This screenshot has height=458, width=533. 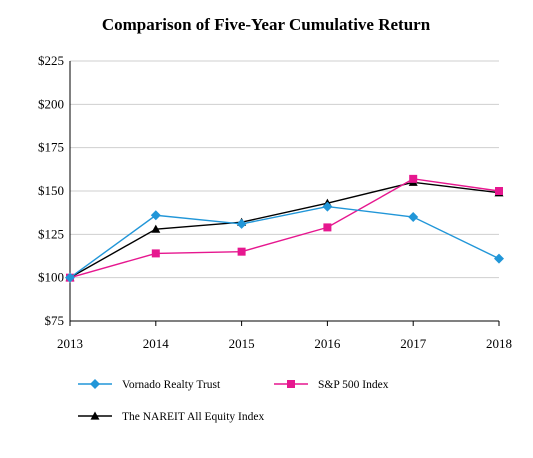 What do you see at coordinates (156, 228) in the screenshot?
I see `data-point-the-nareit-all-equity-index` at bounding box center [156, 228].